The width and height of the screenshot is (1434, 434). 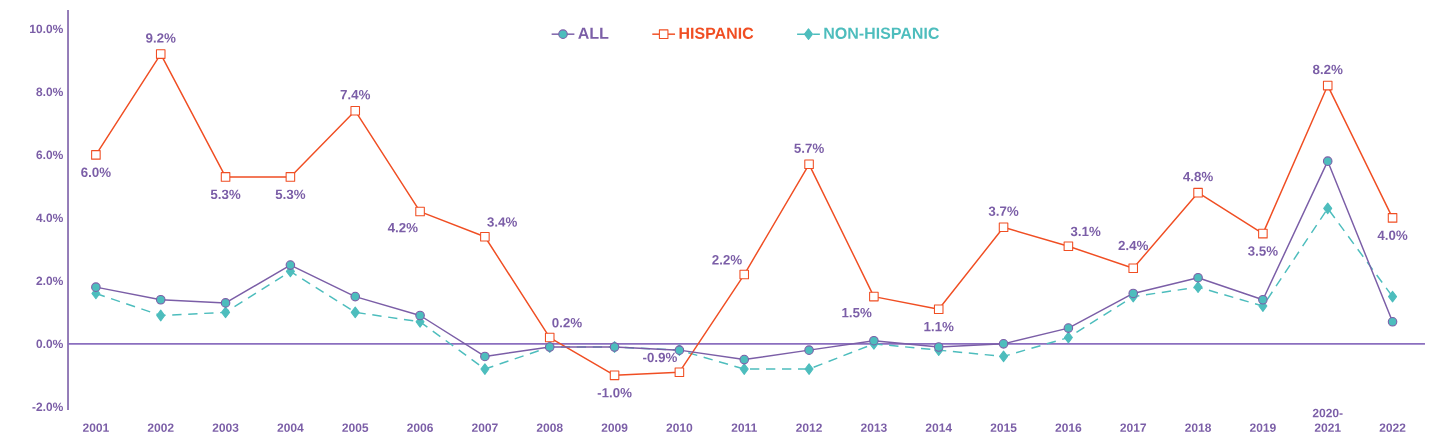 What do you see at coordinates (744, 427) in the screenshot?
I see `x-tick-label: 2011` at bounding box center [744, 427].